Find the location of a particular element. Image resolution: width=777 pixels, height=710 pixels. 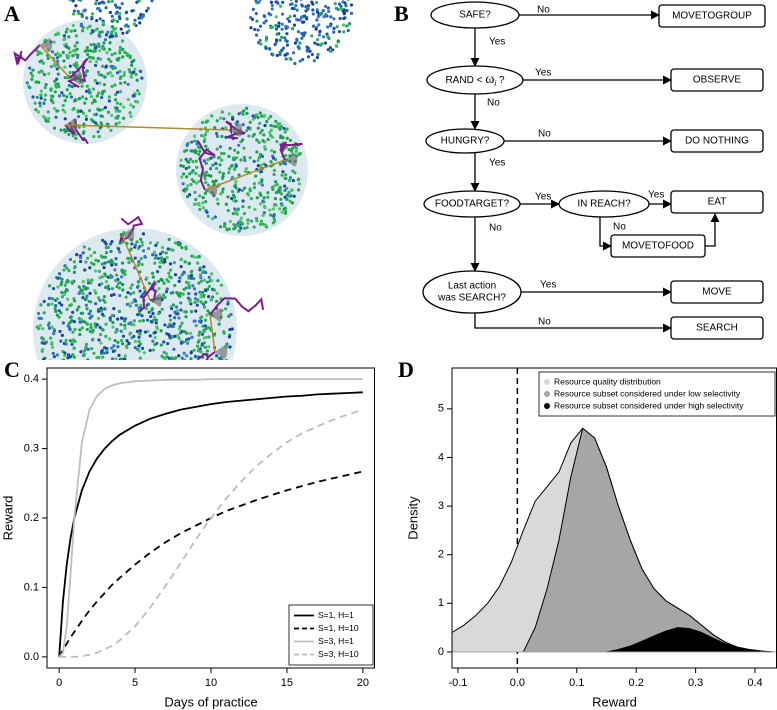

legend-label: S=1, H=10 is located at coordinates (338, 628).